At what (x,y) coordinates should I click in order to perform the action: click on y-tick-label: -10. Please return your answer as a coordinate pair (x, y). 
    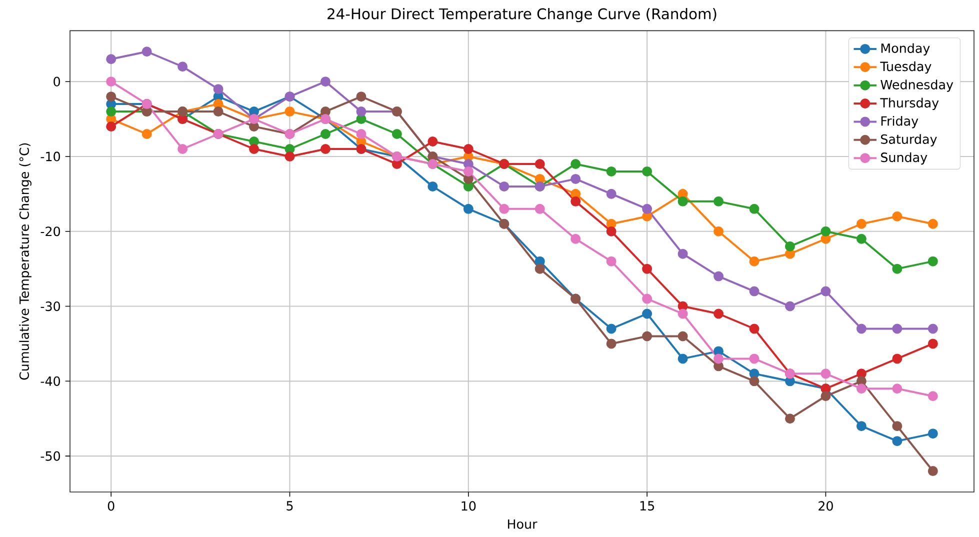
    Looking at the image, I should click on (50, 157).